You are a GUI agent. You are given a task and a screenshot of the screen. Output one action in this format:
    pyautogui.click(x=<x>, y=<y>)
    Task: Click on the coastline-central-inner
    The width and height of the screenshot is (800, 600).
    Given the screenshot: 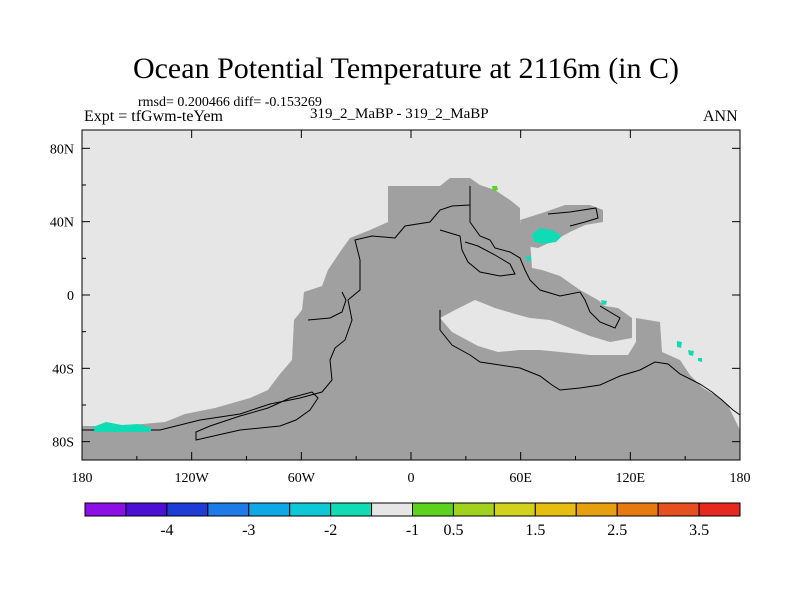 What is the action you would take?
    pyautogui.click(x=477, y=253)
    